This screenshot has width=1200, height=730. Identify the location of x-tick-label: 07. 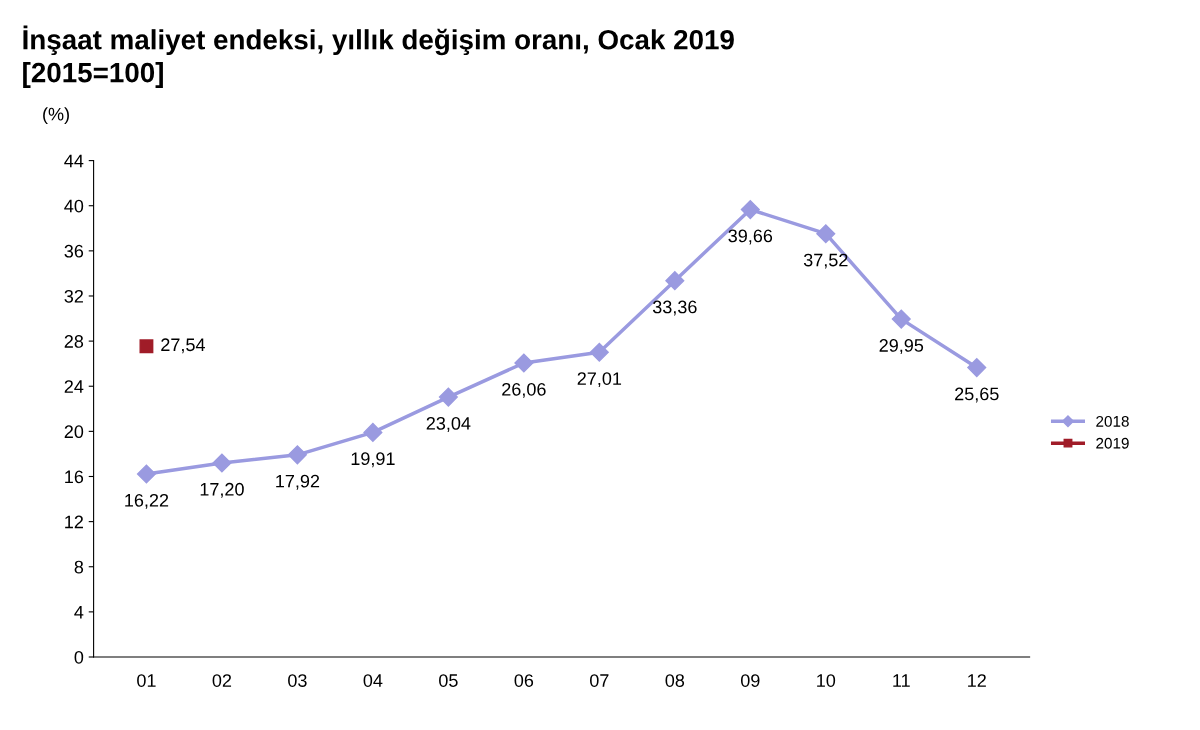
(599, 680).